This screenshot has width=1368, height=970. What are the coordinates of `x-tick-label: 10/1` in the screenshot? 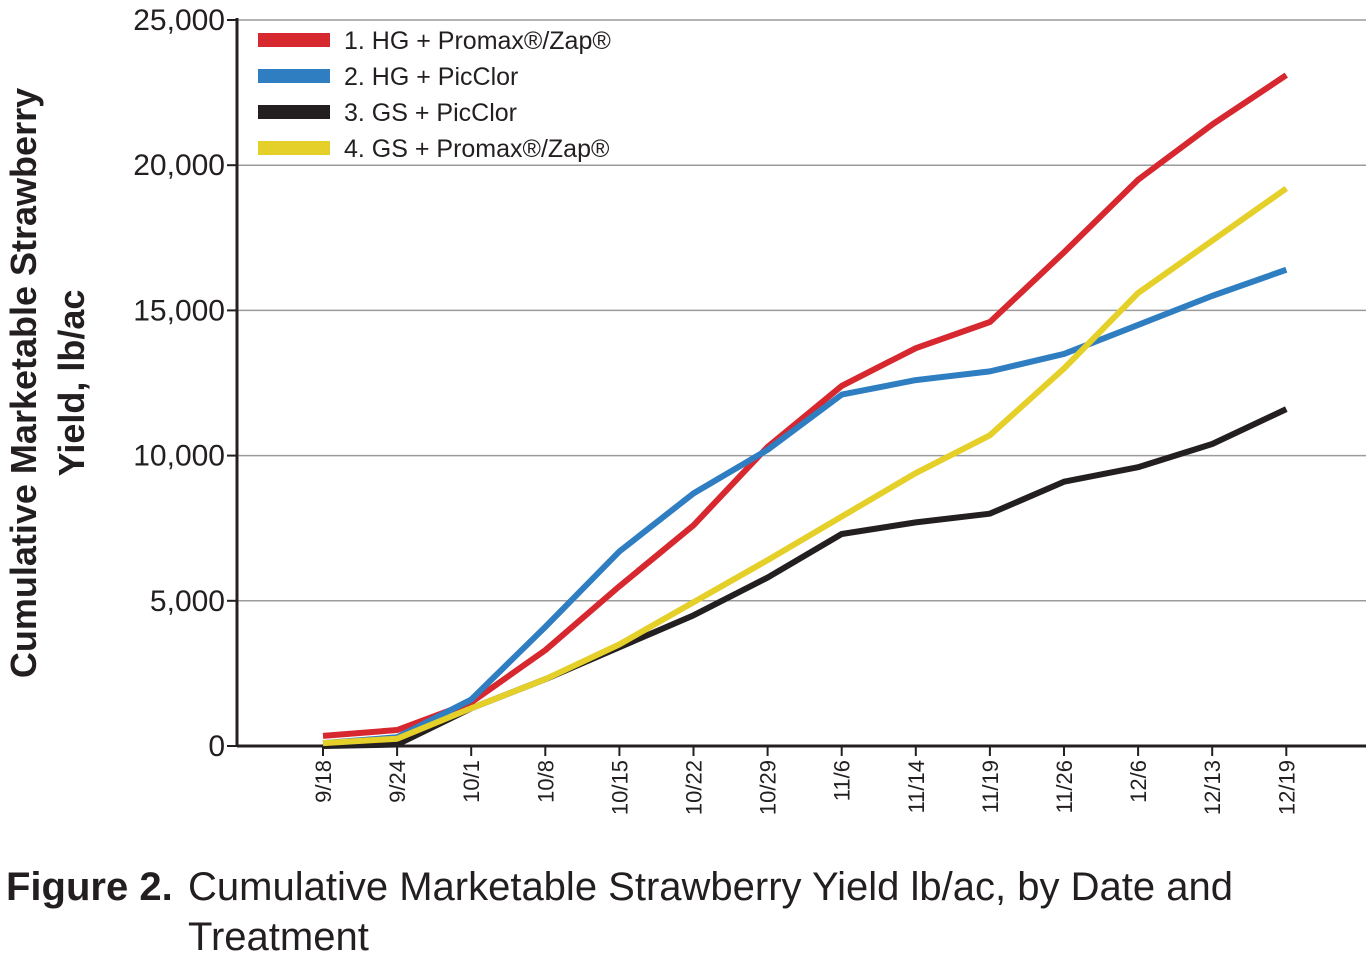 It's located at (471, 781).